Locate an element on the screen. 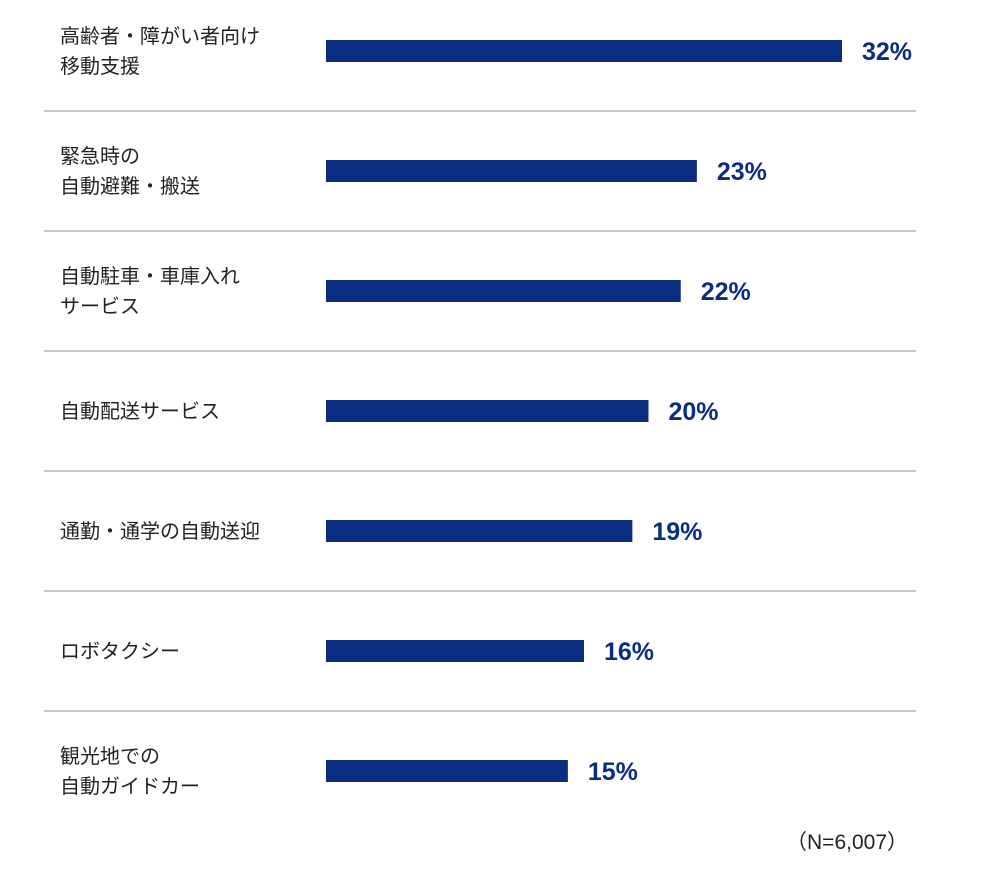 The width and height of the screenshot is (992, 870). value-label: 19% is located at coordinates (677, 532).